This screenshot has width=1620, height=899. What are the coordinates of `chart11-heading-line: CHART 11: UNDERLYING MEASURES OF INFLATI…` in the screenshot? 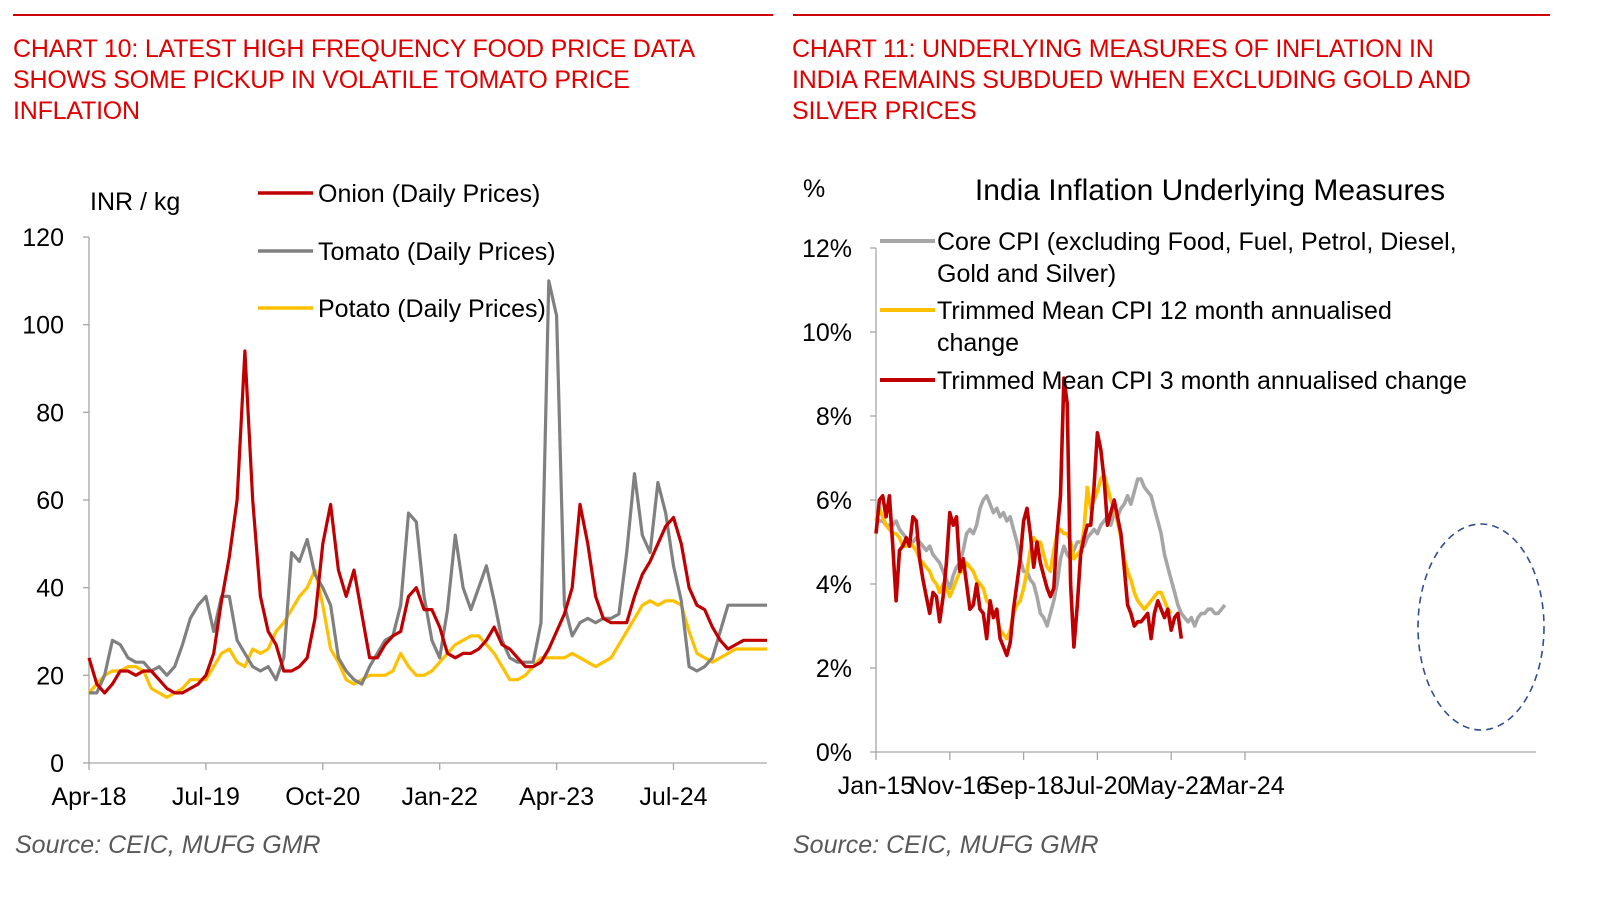 It's located at (1113, 49).